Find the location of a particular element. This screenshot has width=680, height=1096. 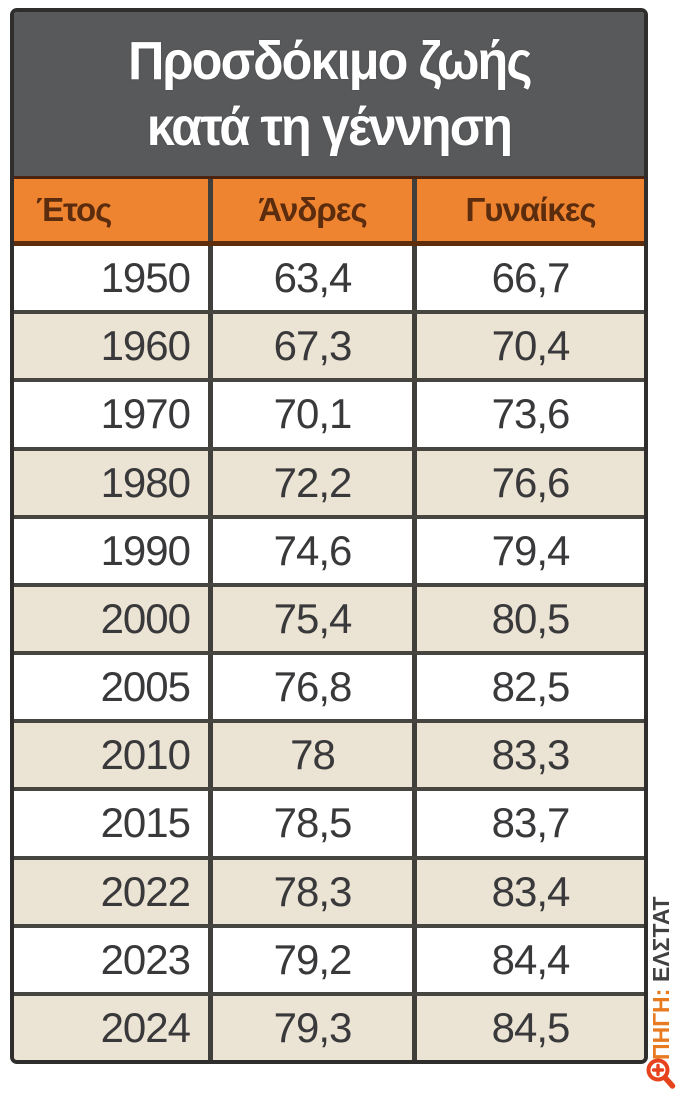

source-credit: ΠΗΓΗ: ΕΛΣΤΑΤ is located at coordinates (663, 961).